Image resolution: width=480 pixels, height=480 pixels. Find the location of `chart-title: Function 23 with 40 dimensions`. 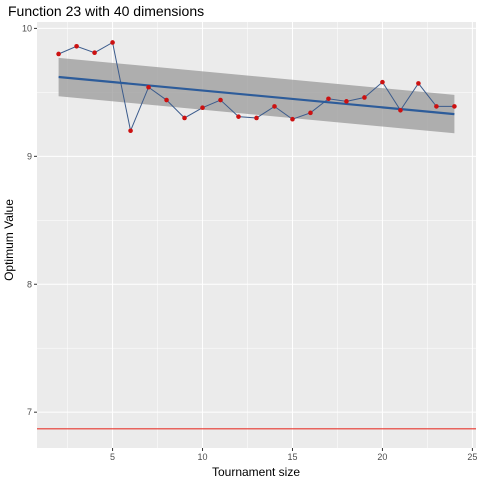

chart-title: Function 23 with 40 dimensions is located at coordinates (106, 11).